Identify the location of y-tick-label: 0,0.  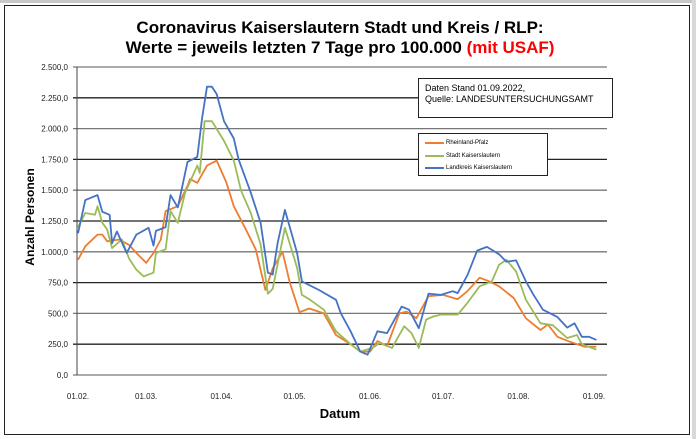
(63, 375).